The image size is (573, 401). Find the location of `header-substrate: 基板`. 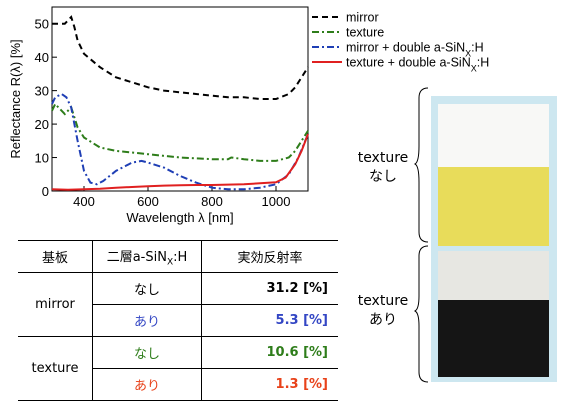

header-substrate: 基板 is located at coordinates (55, 256).